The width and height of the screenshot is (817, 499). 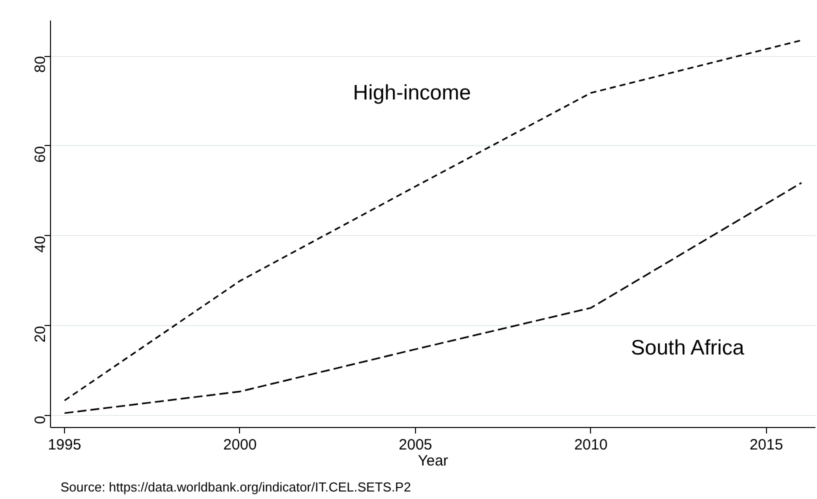 What do you see at coordinates (40, 334) in the screenshot?
I see `y-tick-label: 20` at bounding box center [40, 334].